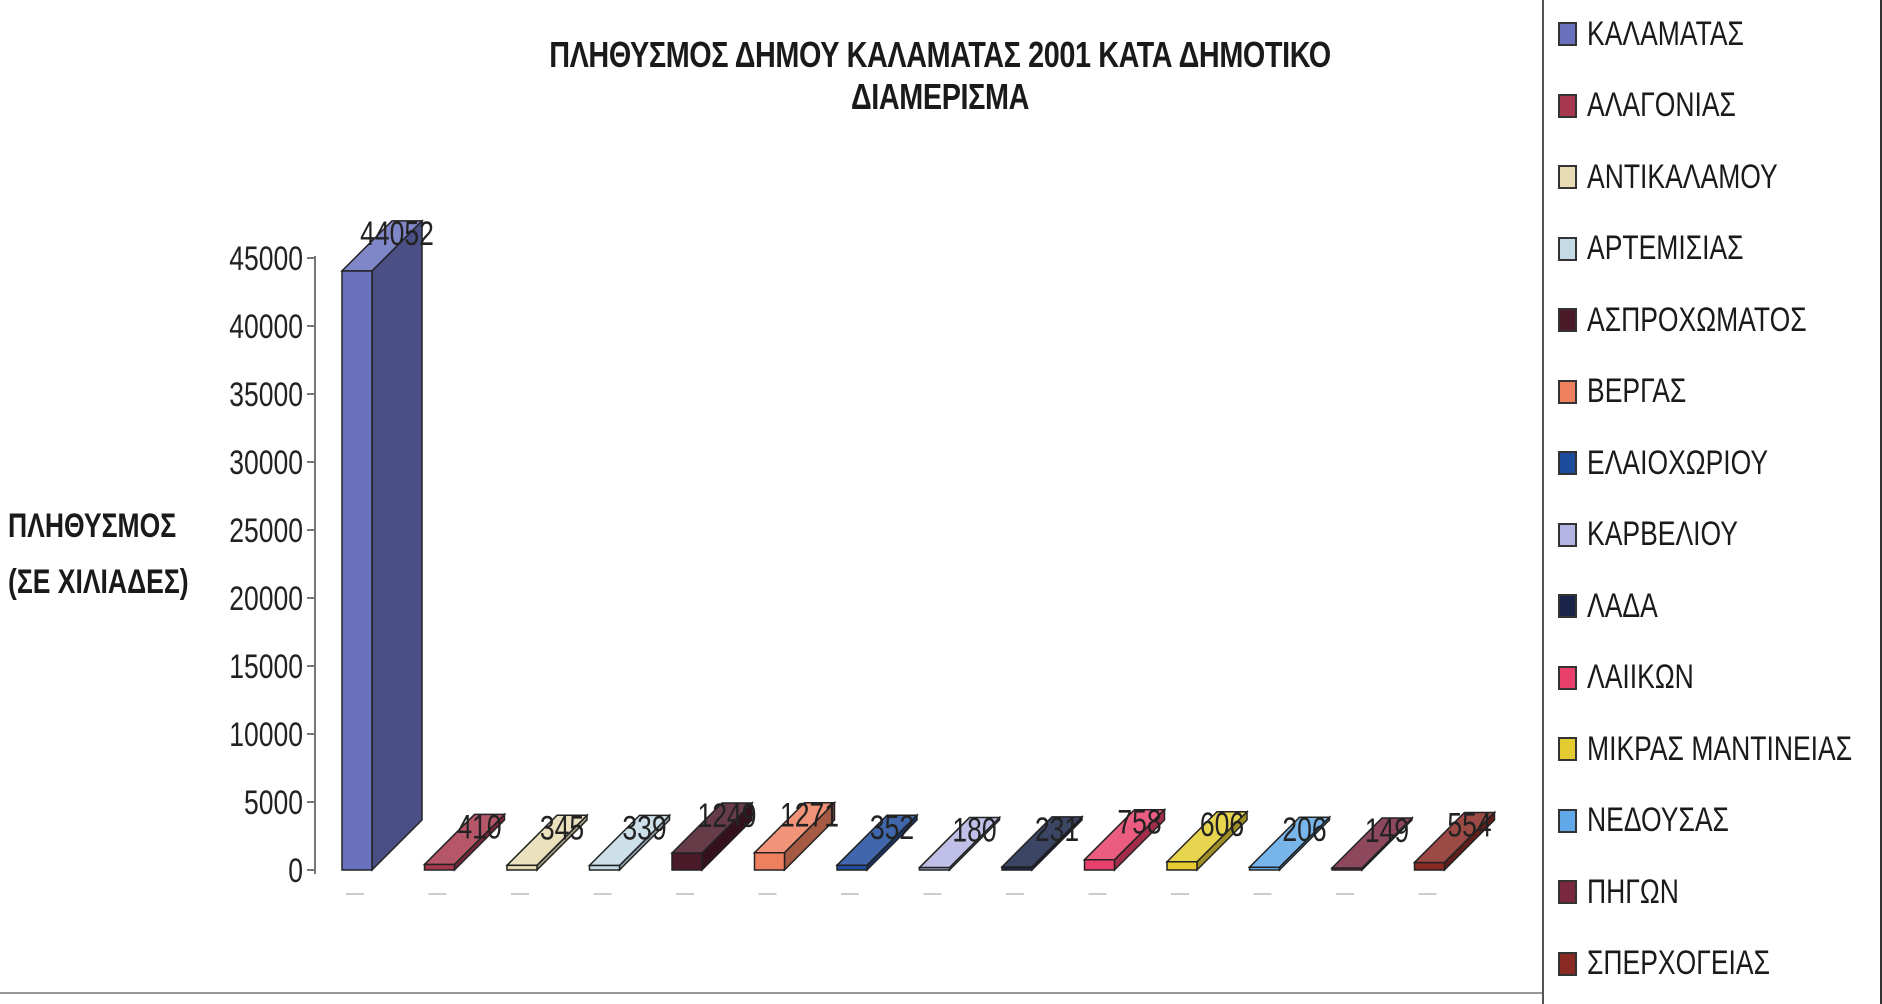 The height and width of the screenshot is (1004, 1882). I want to click on legend-label: ΛΑΔΑ, so click(1622, 605).